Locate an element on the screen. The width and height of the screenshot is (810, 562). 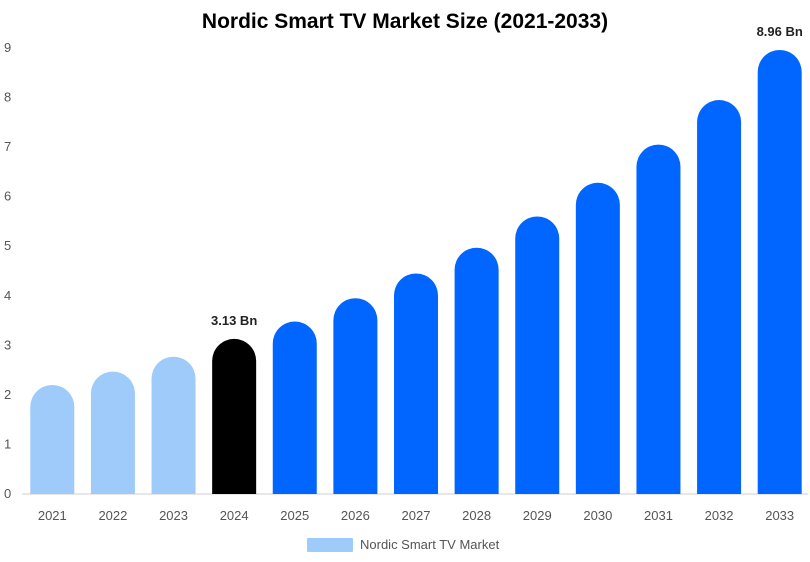
y-tick-label: 3 is located at coordinates (7, 344).